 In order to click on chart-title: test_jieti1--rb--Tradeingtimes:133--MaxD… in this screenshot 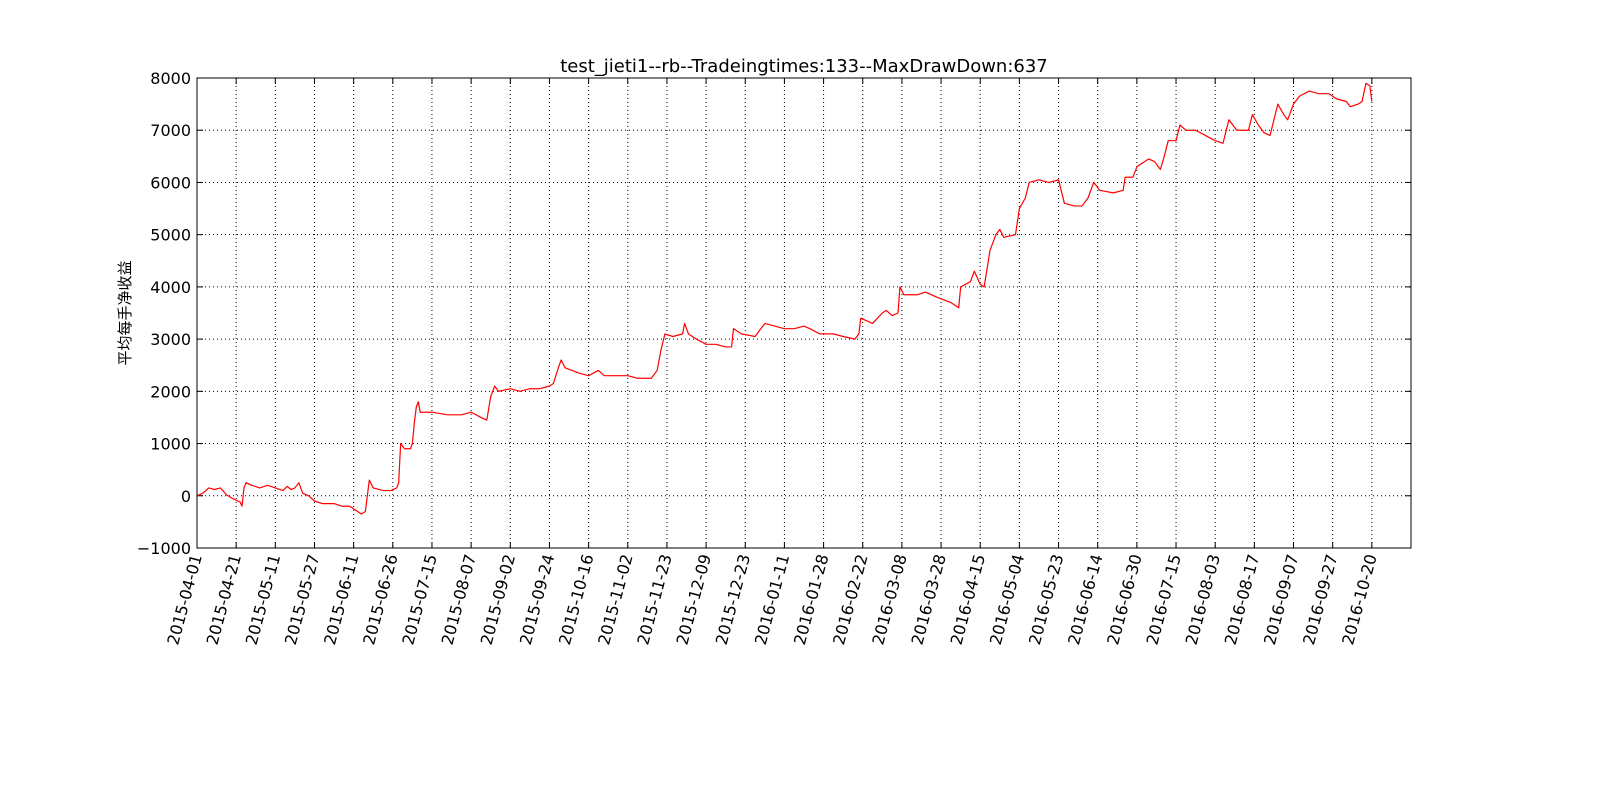, I will do `click(804, 66)`.